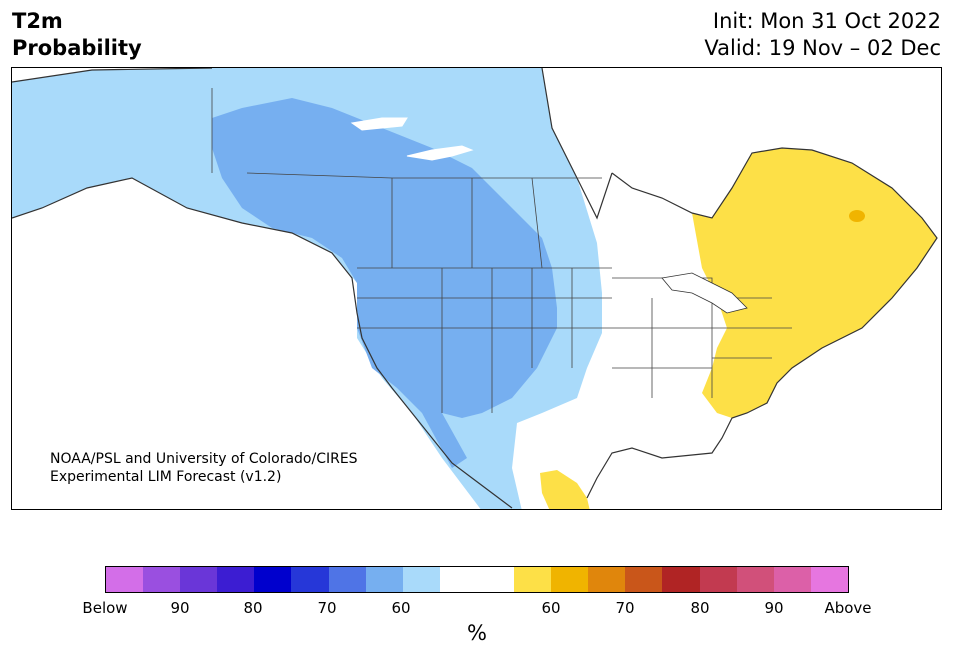 This screenshot has width=953, height=659. Describe the element at coordinates (857, 216) in the screenshot. I see `above-normal-dark-spot` at that location.